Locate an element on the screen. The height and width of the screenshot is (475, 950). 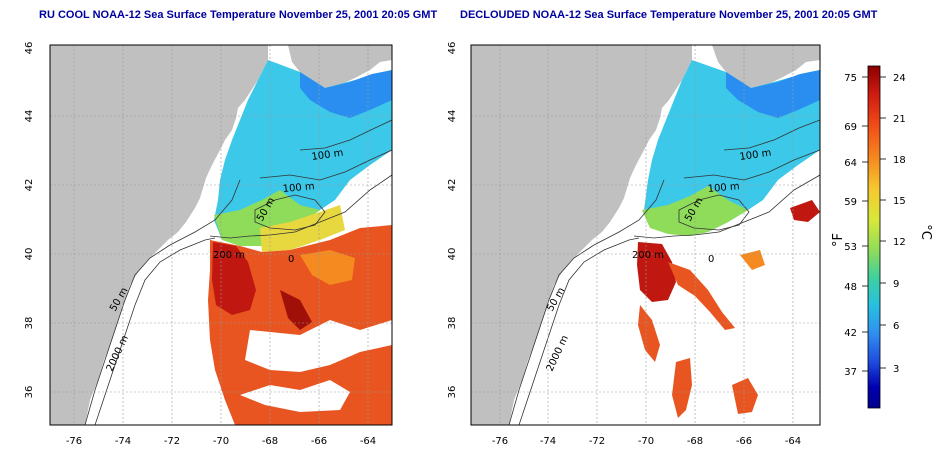
celsius-tick: 9 is located at coordinates (896, 284).